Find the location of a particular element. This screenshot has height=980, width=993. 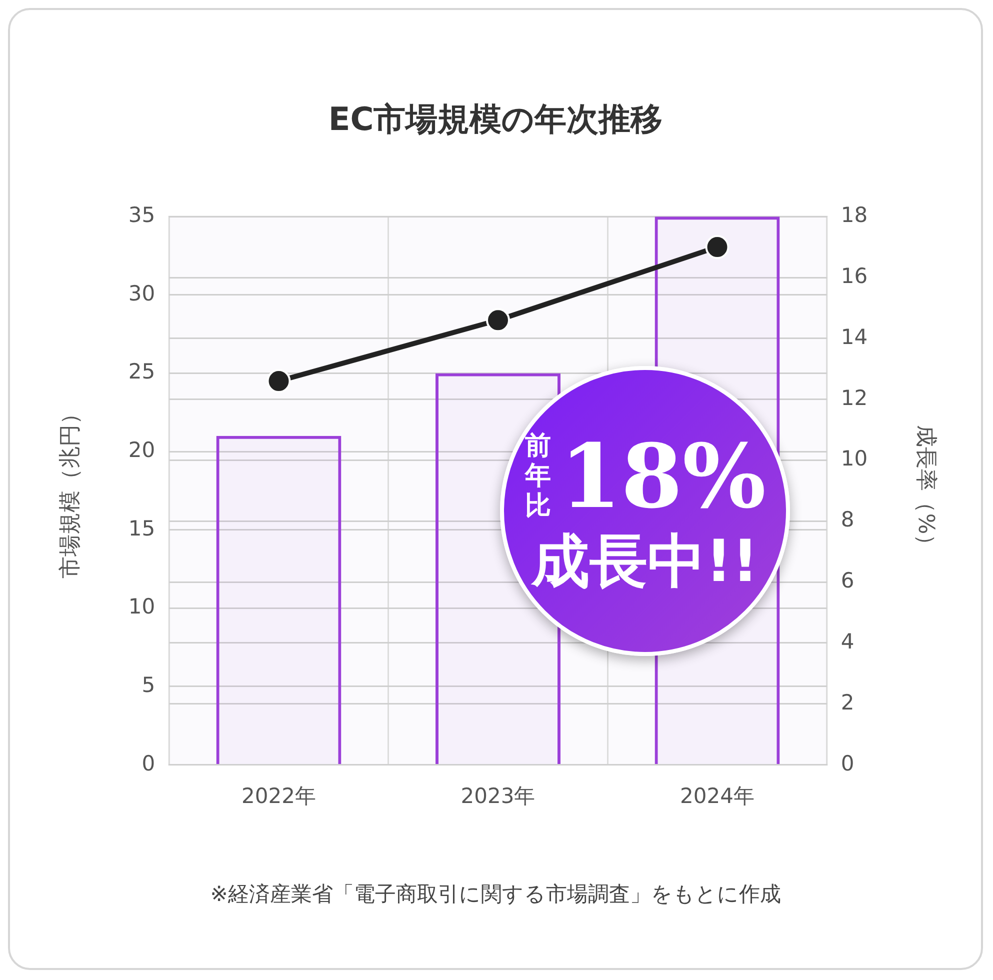

chart-title: EC市場規模の年次推移 is located at coordinates (495, 119).